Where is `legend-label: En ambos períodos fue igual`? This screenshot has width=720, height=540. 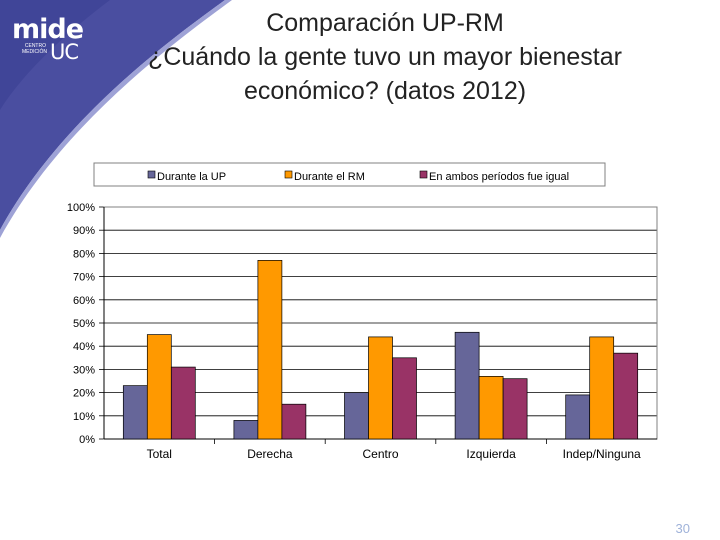
legend-label: En ambos períodos fue igual is located at coordinates (499, 177).